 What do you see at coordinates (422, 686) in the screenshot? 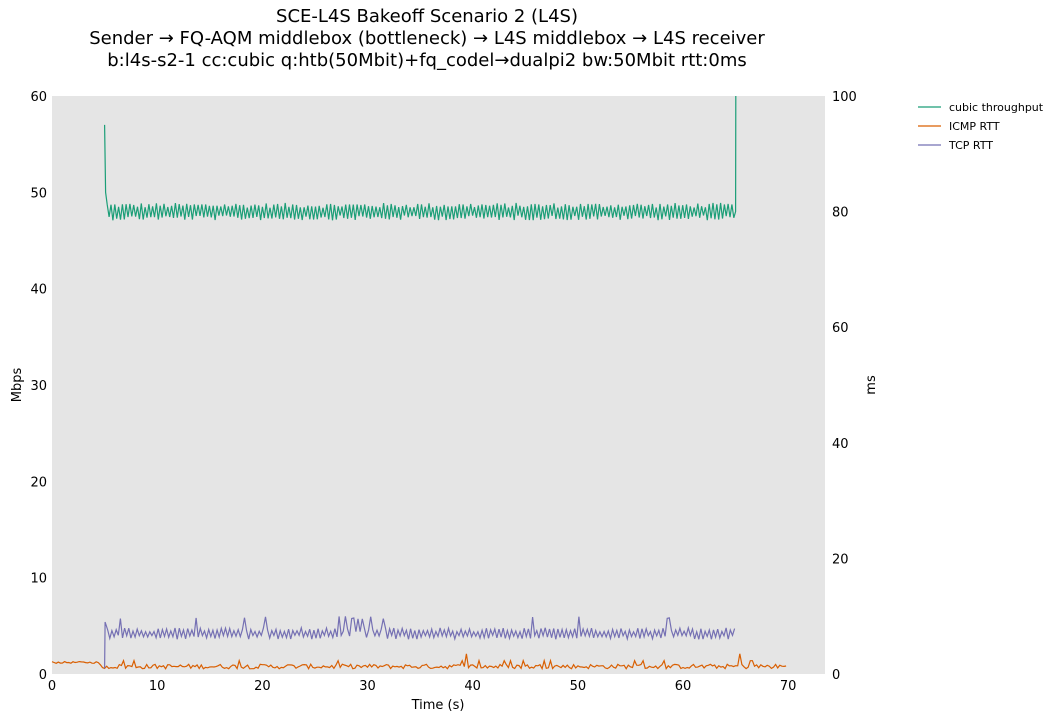
I see `x-axis-ticks: 0 10 20 30 40 50 60 70` at bounding box center [422, 686].